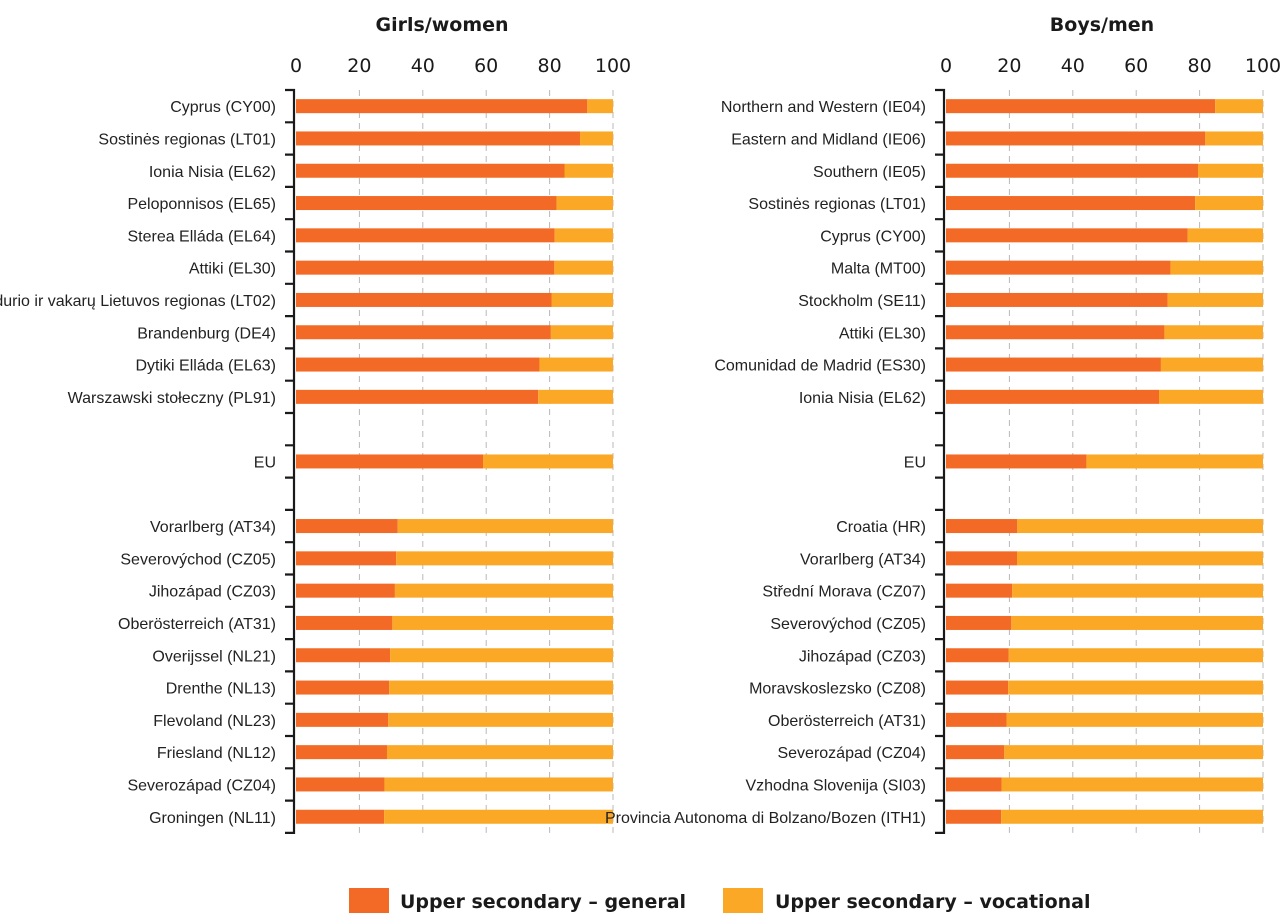  Describe the element at coordinates (197, 624) in the screenshot. I see `girls-category-label: Oberösterreich (AT31)` at that location.